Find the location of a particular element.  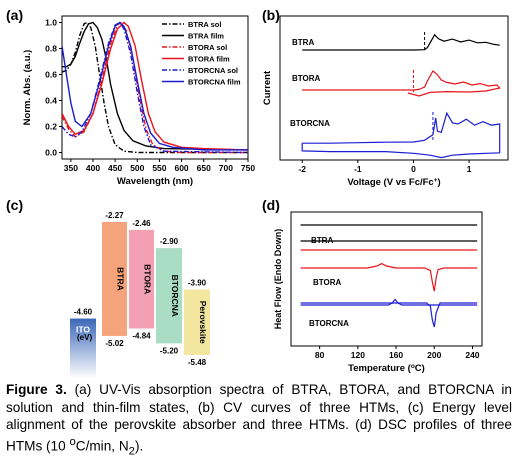

panel-label-a: (a) is located at coordinates (14, 15).